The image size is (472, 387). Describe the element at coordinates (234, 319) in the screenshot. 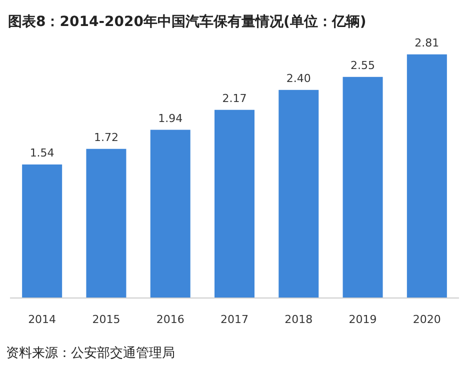

I see `x-tick-label: 2017` at that location.